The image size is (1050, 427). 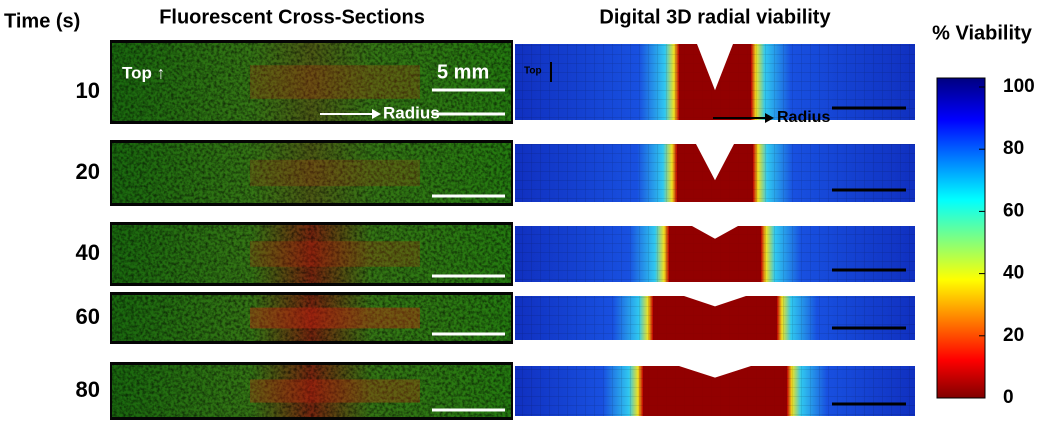 I want to click on top-label: Top ↑, so click(x=143, y=72).